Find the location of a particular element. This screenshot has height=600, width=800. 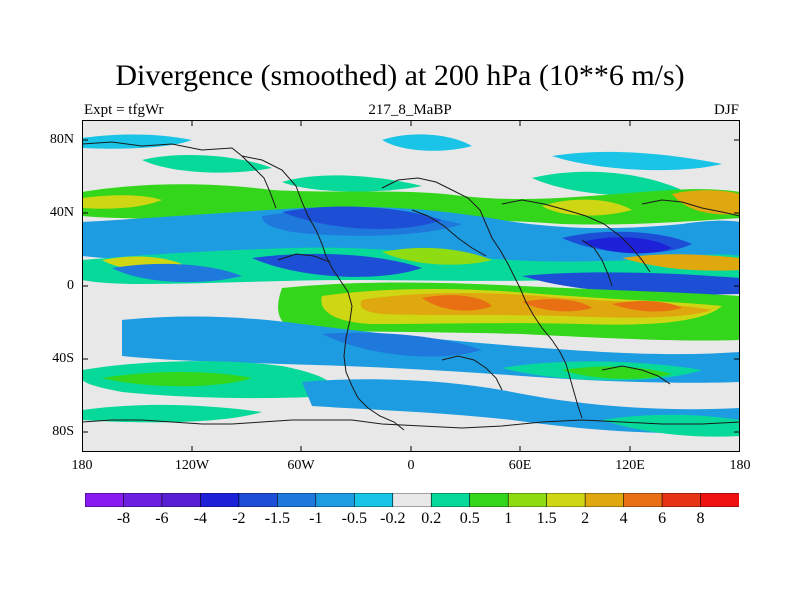

case-label: 217_8_MaBP is located at coordinates (410, 110).